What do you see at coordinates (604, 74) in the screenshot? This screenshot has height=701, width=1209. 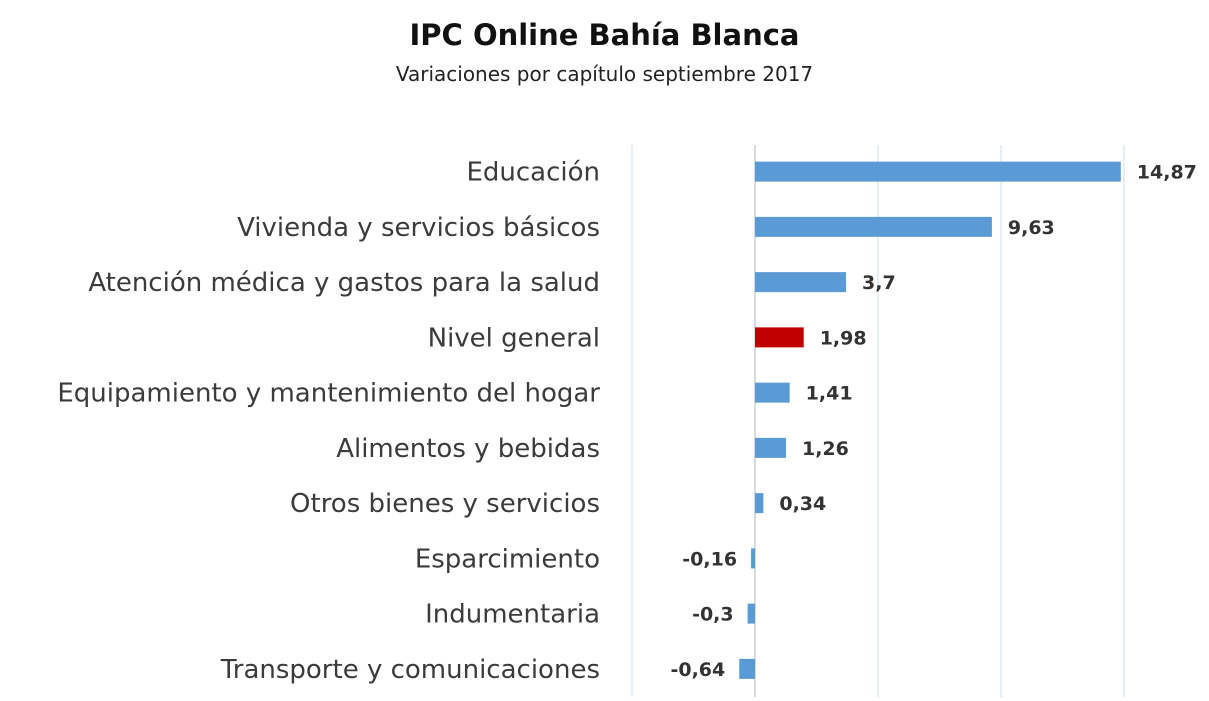 I see `chart-subtitle: Variaciones por capítulo septiembre 2017` at bounding box center [604, 74].